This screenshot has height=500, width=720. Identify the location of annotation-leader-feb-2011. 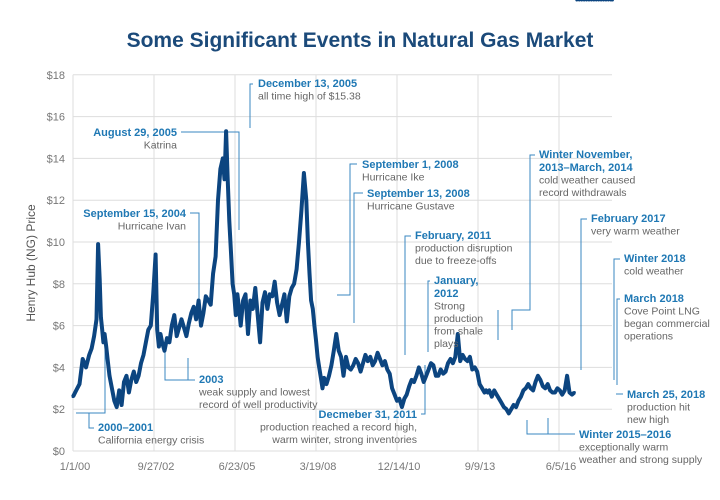
(407, 295).